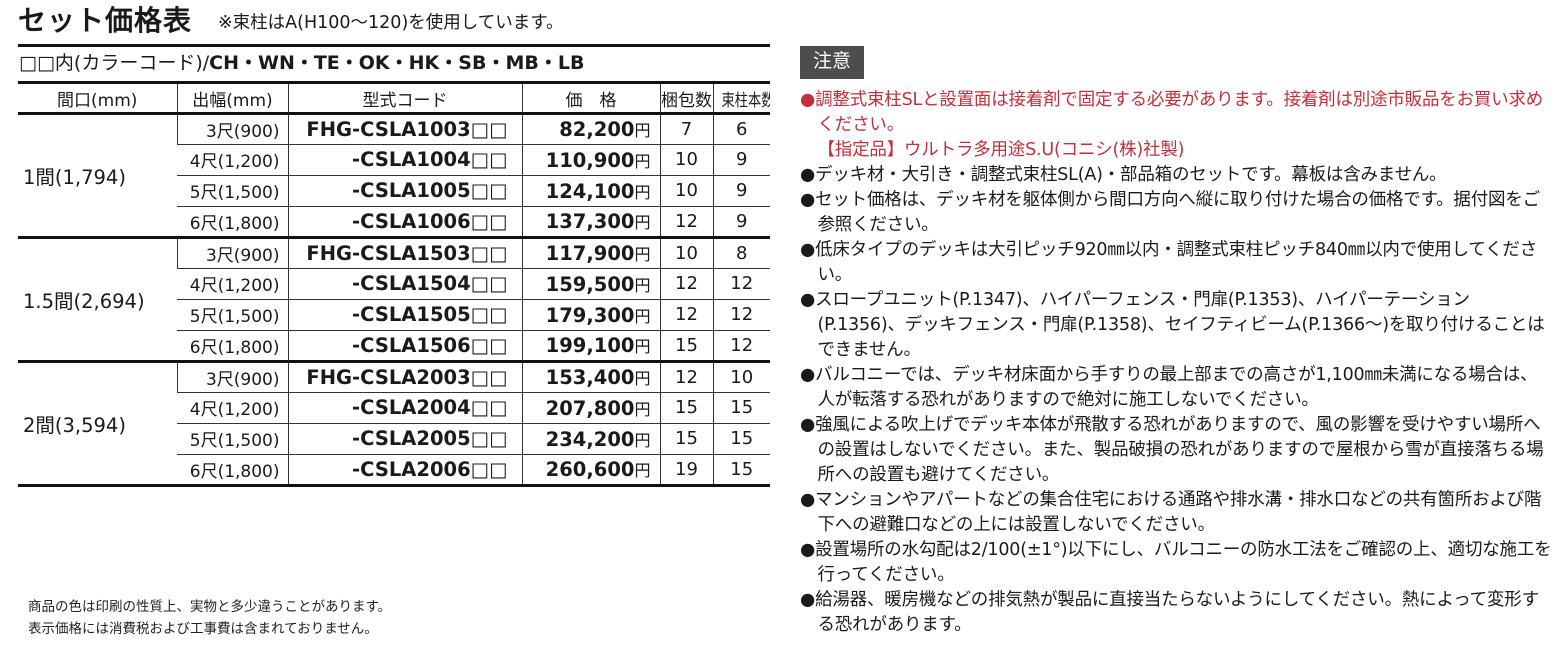 This screenshot has width=1556, height=661. I want to click on price-cell: 137,300円, so click(590, 221).